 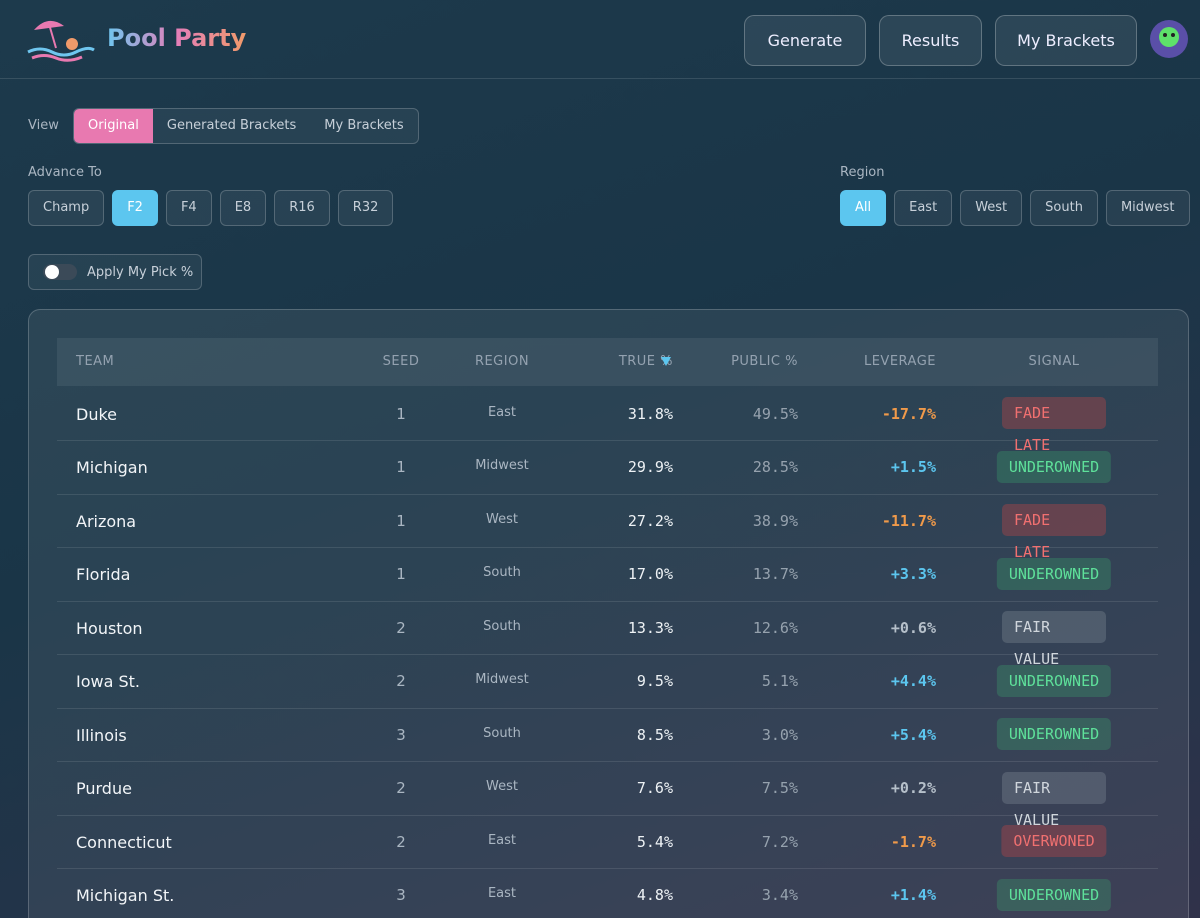 What do you see at coordinates (913, 788) in the screenshot?
I see `table-cell: +0.2%` at bounding box center [913, 788].